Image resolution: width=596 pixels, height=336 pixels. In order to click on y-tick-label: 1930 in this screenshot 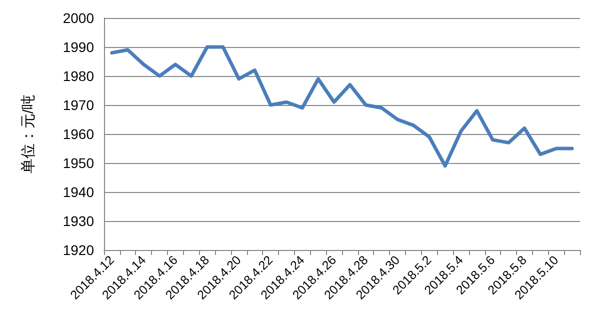, I will do `click(78, 221)`.